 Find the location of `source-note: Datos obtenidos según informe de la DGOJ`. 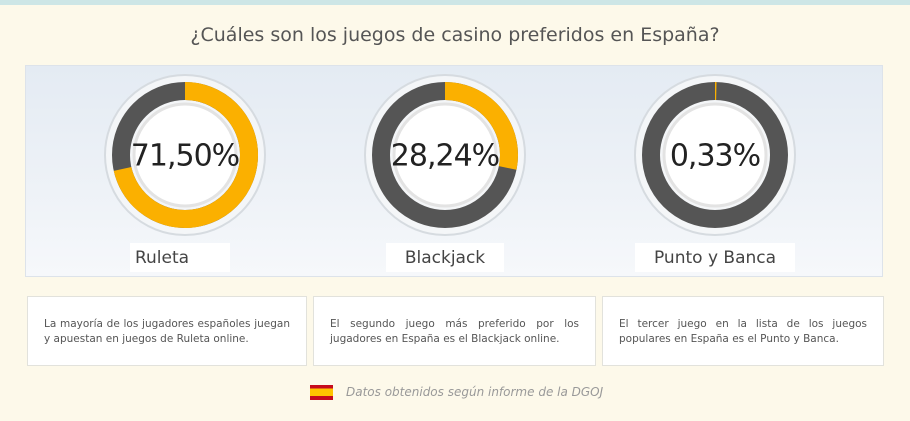

source-note: Datos obtenidos según informe de la DGOJ is located at coordinates (475, 392).